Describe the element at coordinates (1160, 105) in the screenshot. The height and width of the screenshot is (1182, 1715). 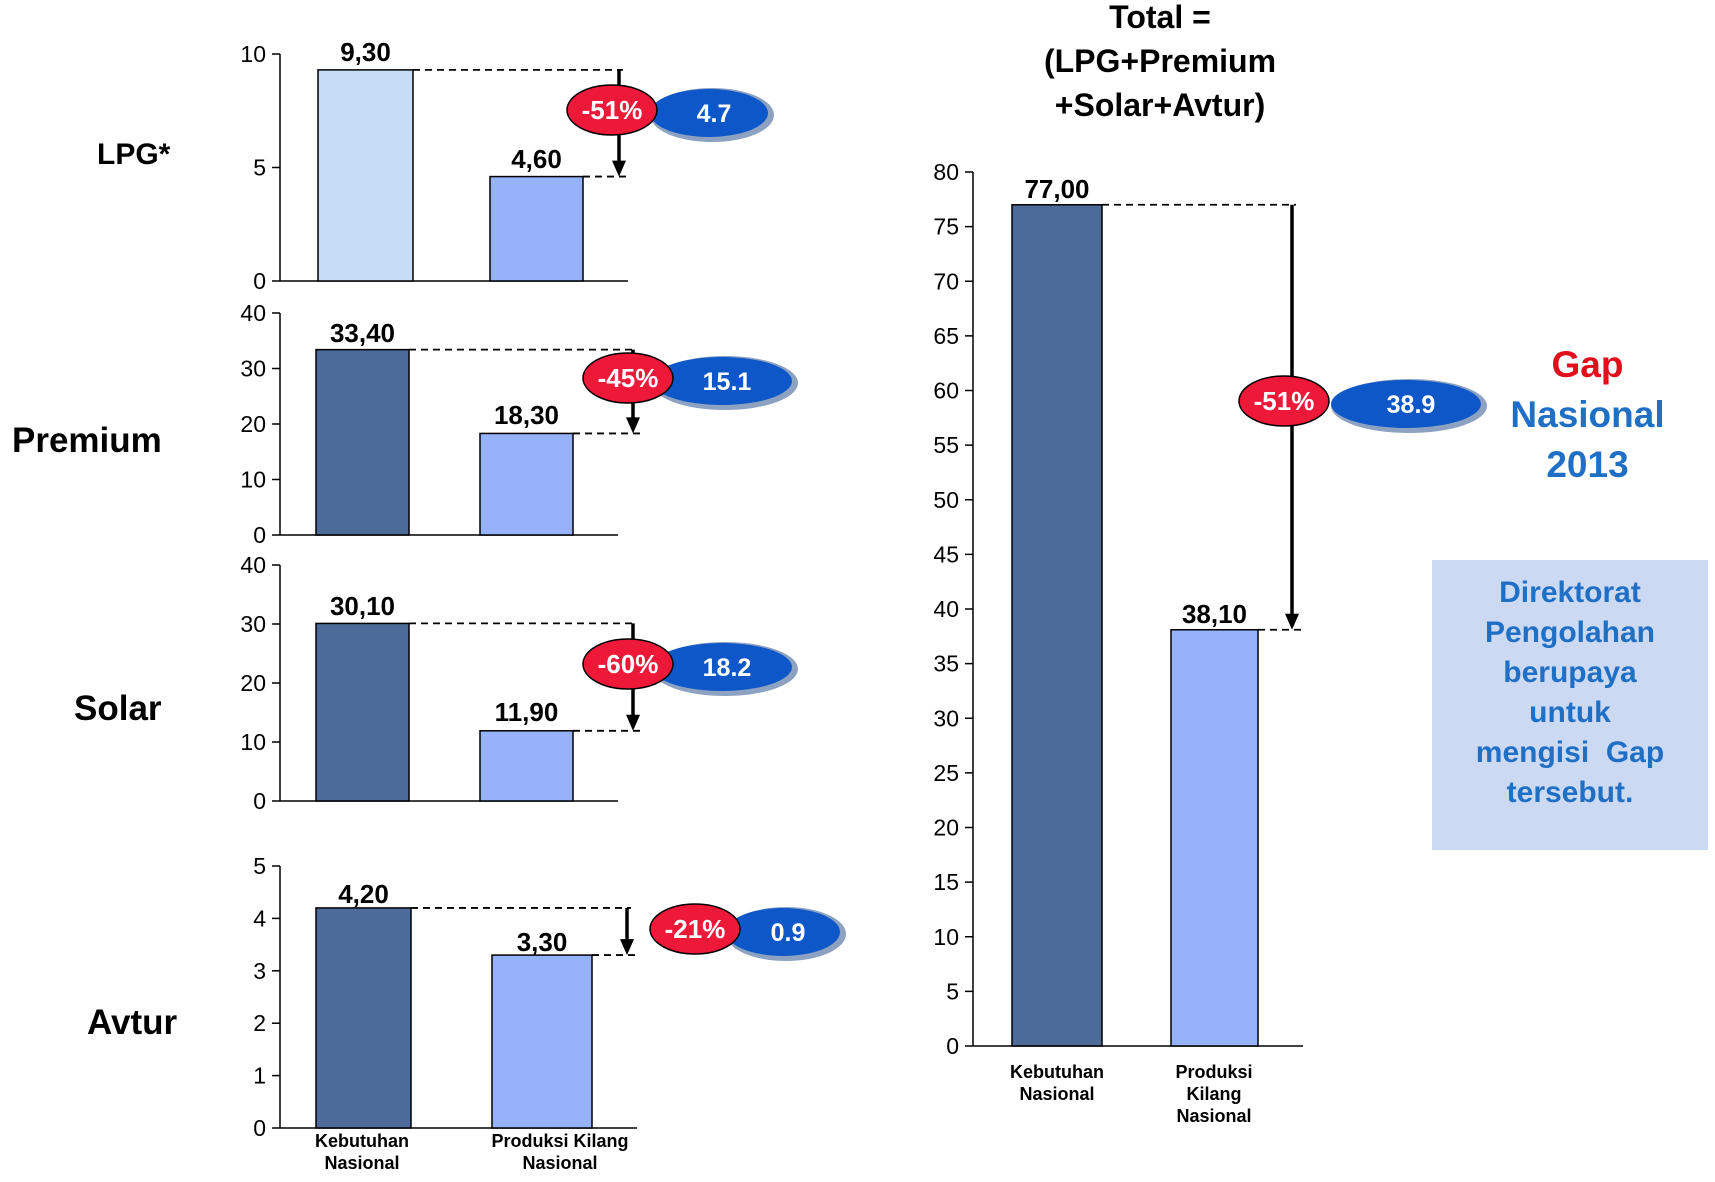
I see `total-chart-title: +Solar+Avtur)` at that location.